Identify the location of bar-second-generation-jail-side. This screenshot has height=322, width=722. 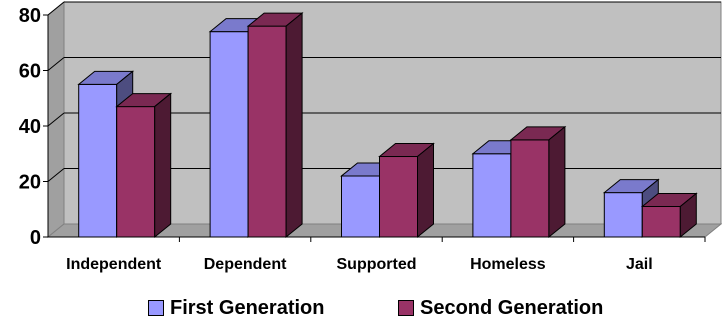
(688, 215).